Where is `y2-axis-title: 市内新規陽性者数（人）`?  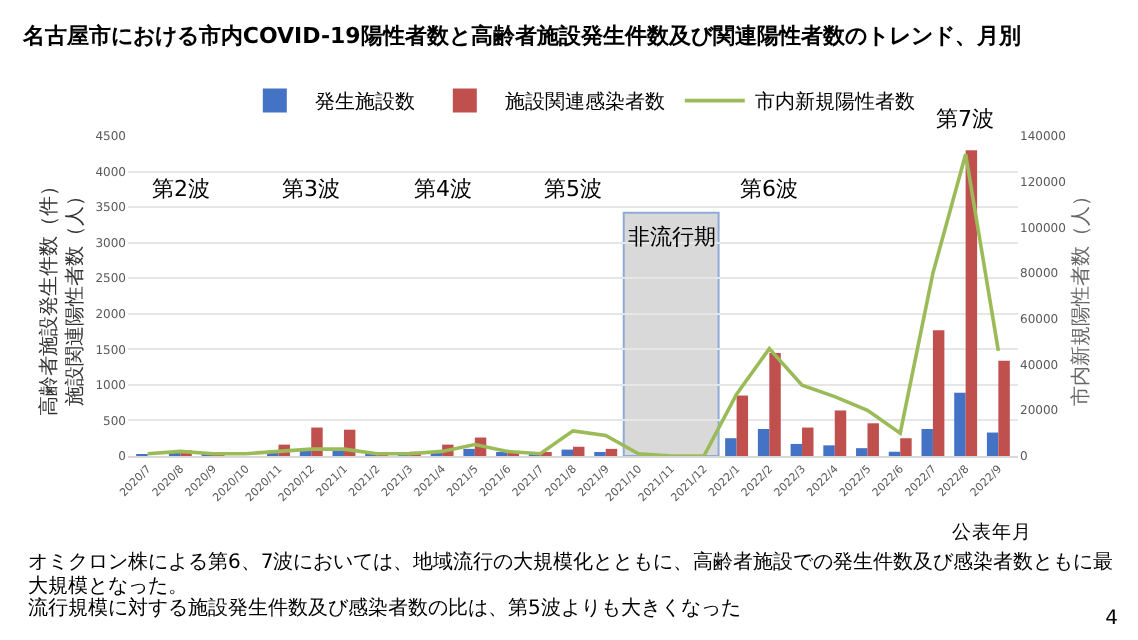
y2-axis-title: 市内新規陽性者数（人） is located at coordinates (1081, 296).